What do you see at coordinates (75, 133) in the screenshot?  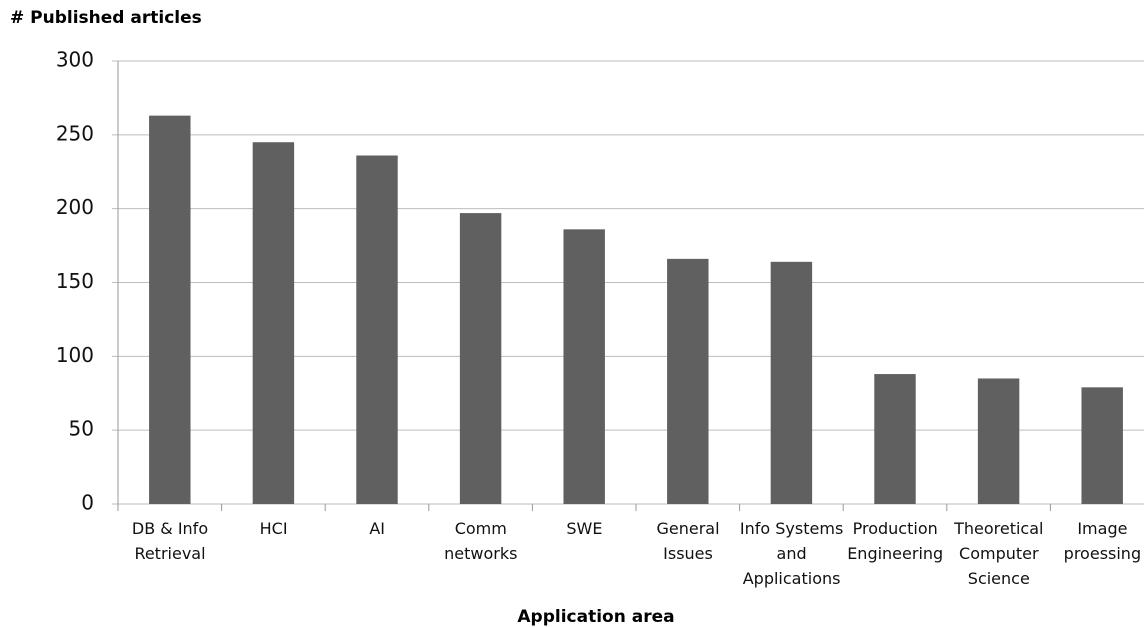 I see `y-tick-label: 250` at bounding box center [75, 133].